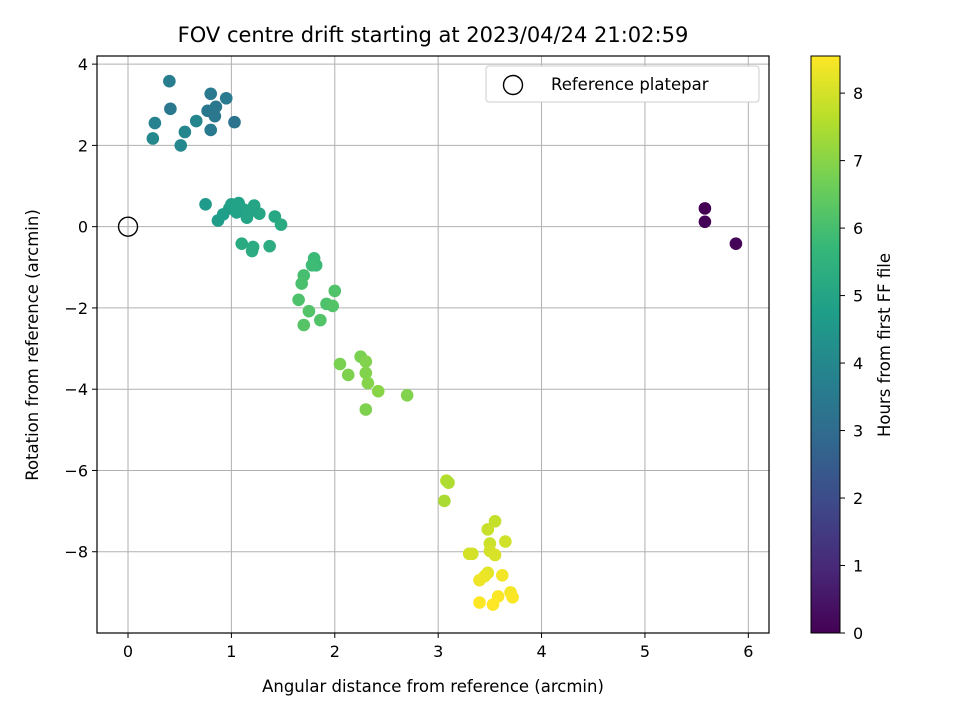 This screenshot has width=960, height=724. Describe the element at coordinates (83, 64) in the screenshot. I see `y-tick-label: 4` at that location.